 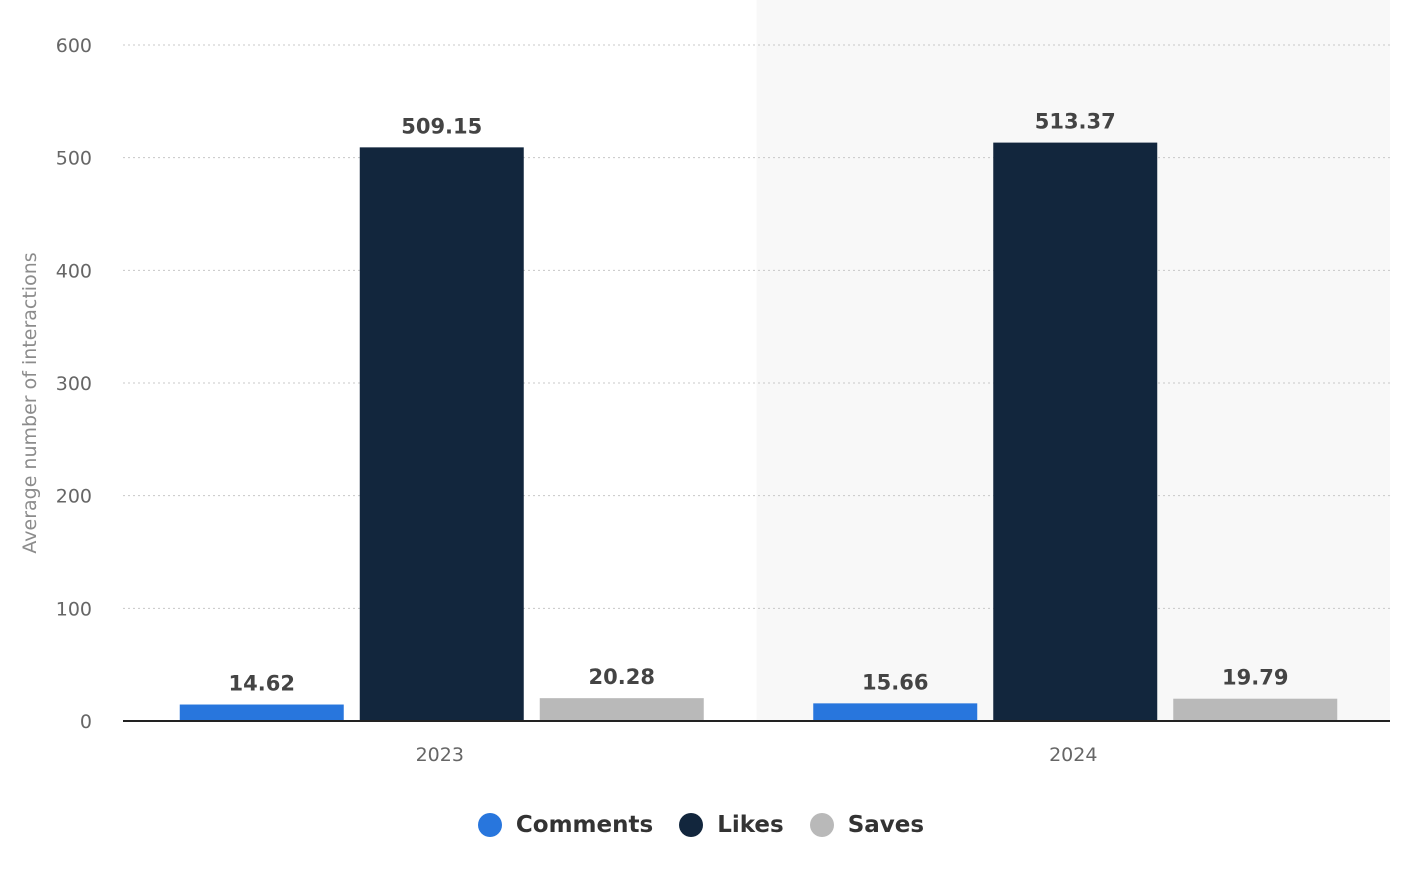 I want to click on legend-swatch-saves, so click(x=821, y=825).